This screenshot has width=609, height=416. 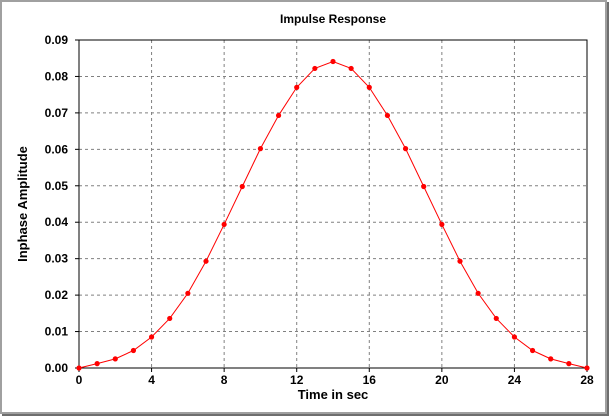 What do you see at coordinates (57, 332) in the screenshot?
I see `y-tick-label: 0.01` at bounding box center [57, 332].